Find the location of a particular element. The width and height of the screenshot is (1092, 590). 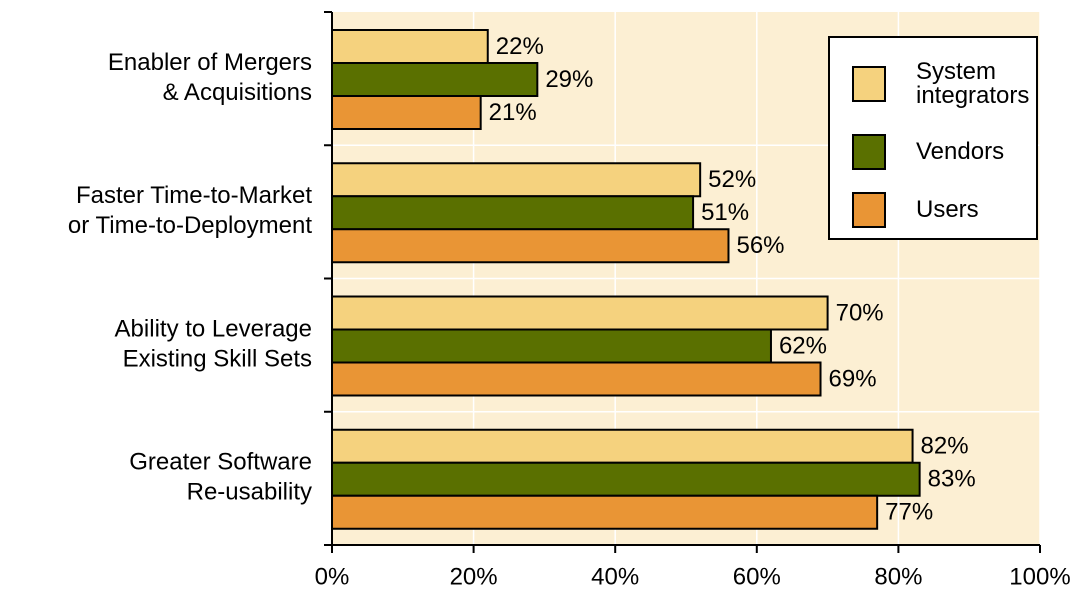

category-label: Existing Skill Sets is located at coordinates (217, 358).